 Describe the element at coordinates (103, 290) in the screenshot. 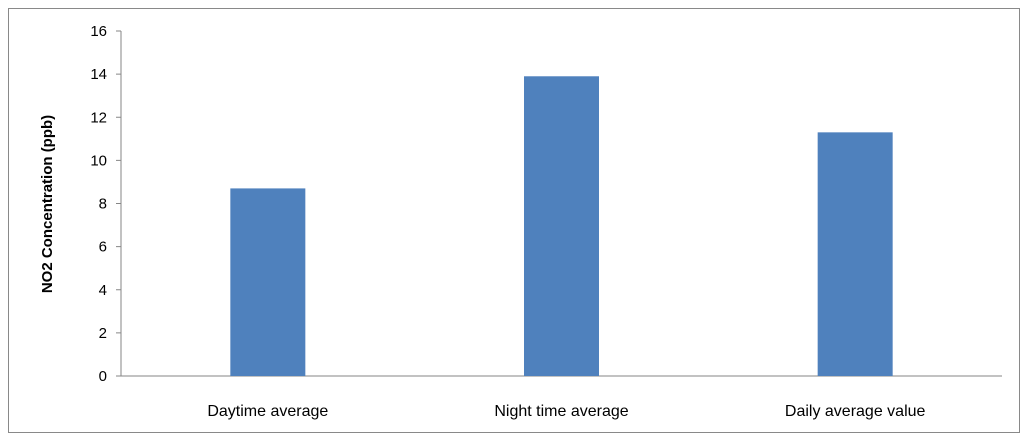

I see `y-tick-label: 4` at that location.